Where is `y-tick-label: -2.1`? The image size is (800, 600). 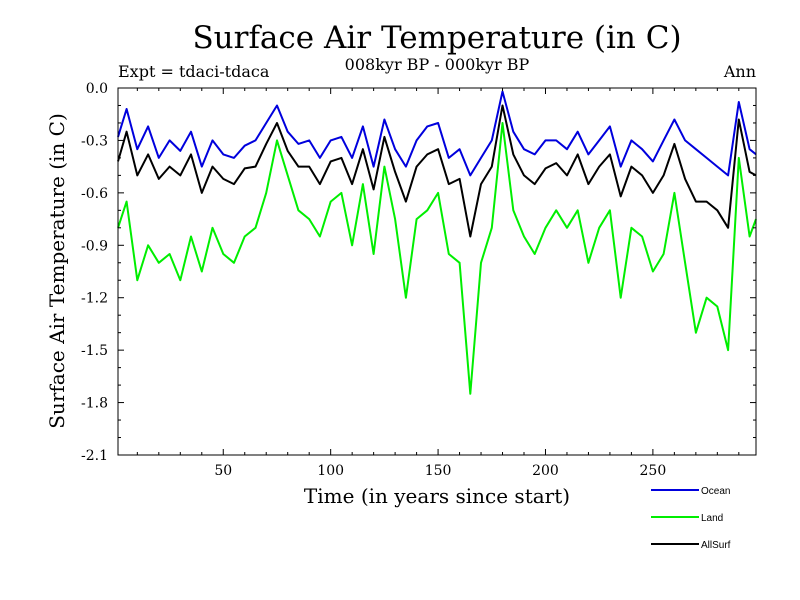 y-tick-label: -2.1 is located at coordinates (94, 456).